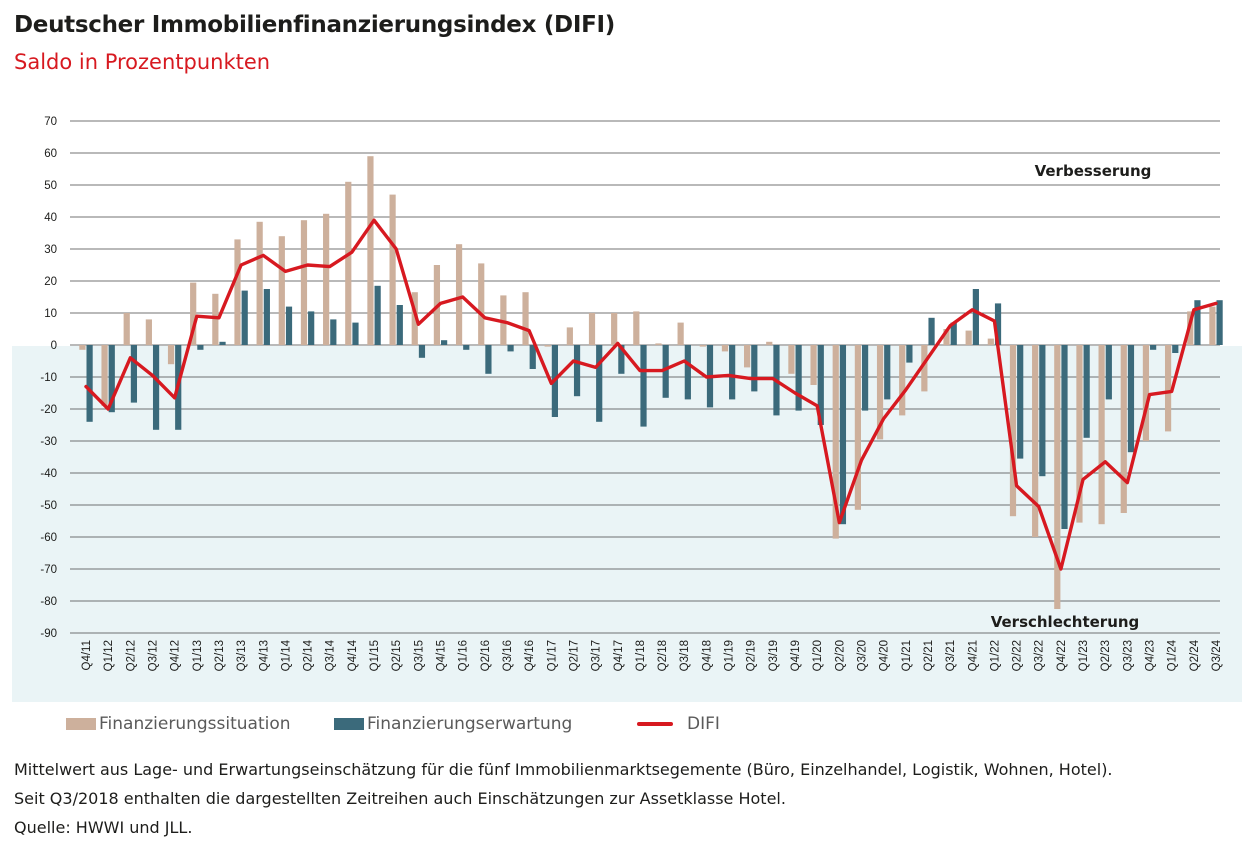  What do you see at coordinates (353, 655) in the screenshot?
I see `x-tick-label: Q4/14` at bounding box center [353, 655].